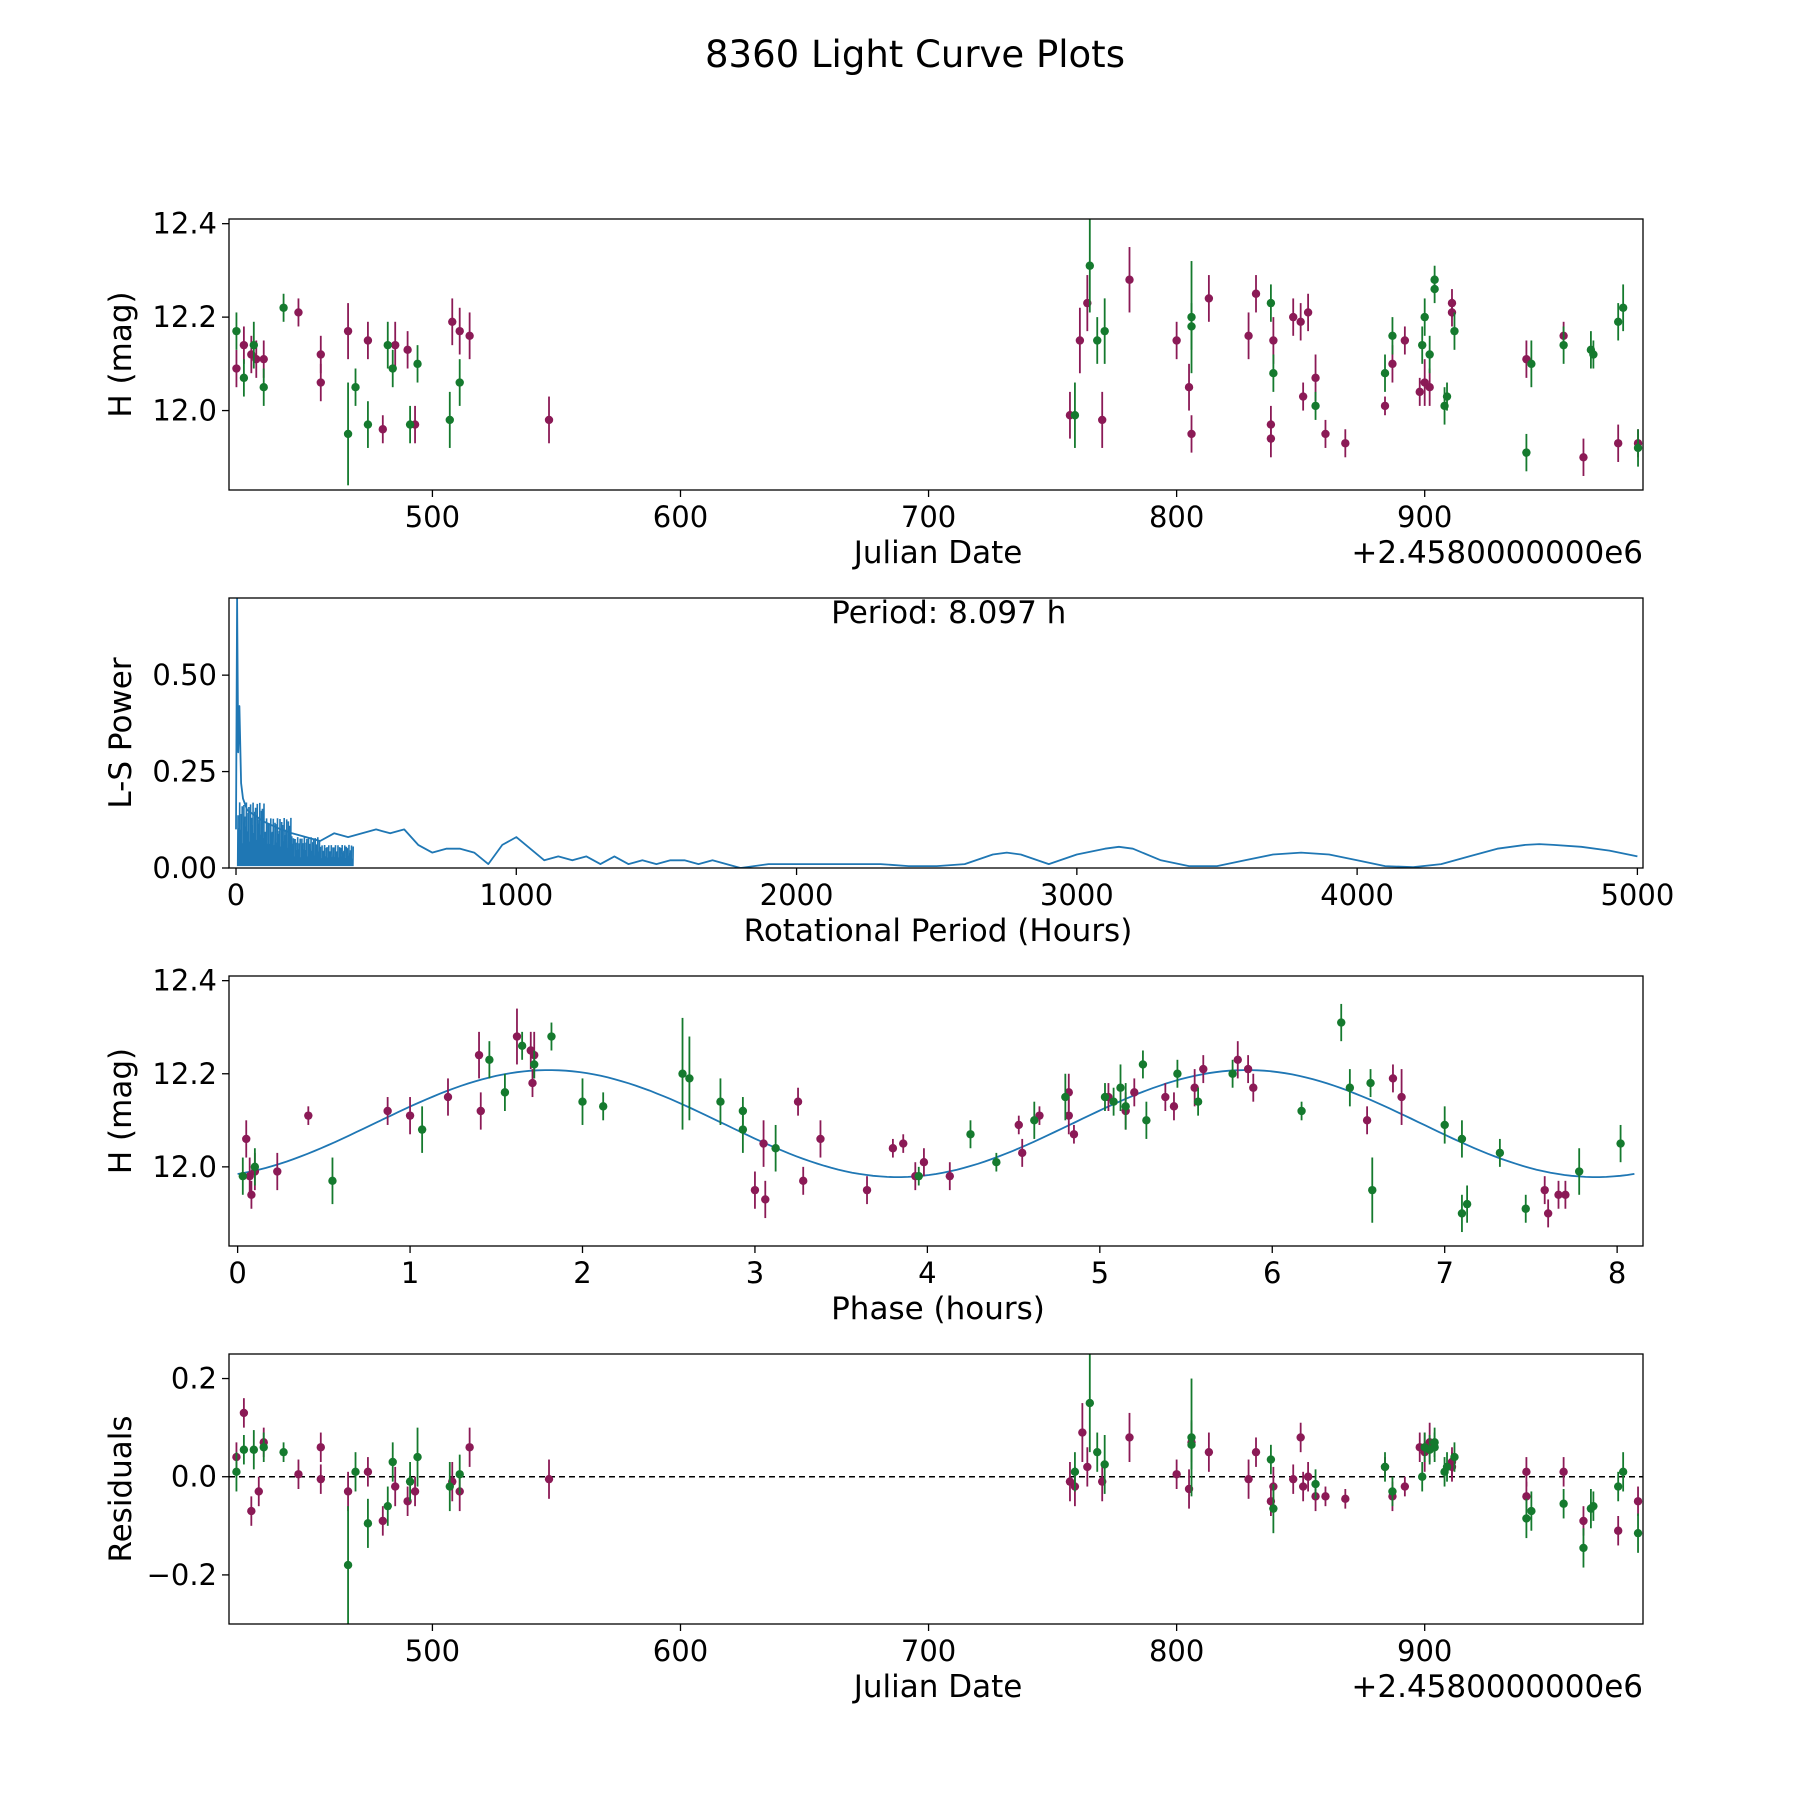 Image resolution: width=1800 pixels, height=1800 pixels. What do you see at coordinates (680, 517) in the screenshot?
I see `x-tick-label: 600` at bounding box center [680, 517].